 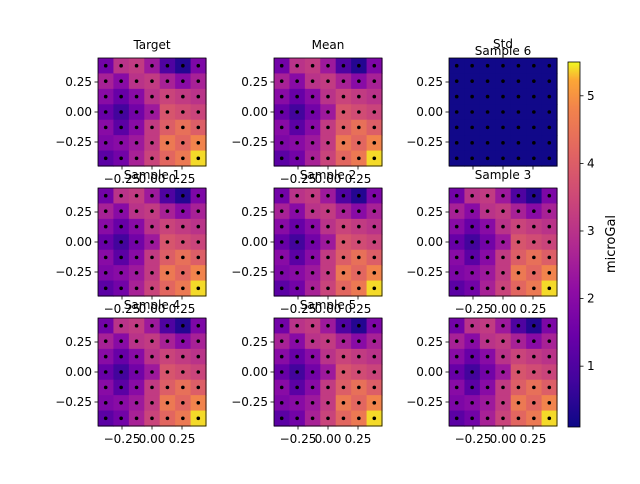 What do you see at coordinates (574, 244) in the screenshot?
I see `colorbar-gradient` at bounding box center [574, 244].